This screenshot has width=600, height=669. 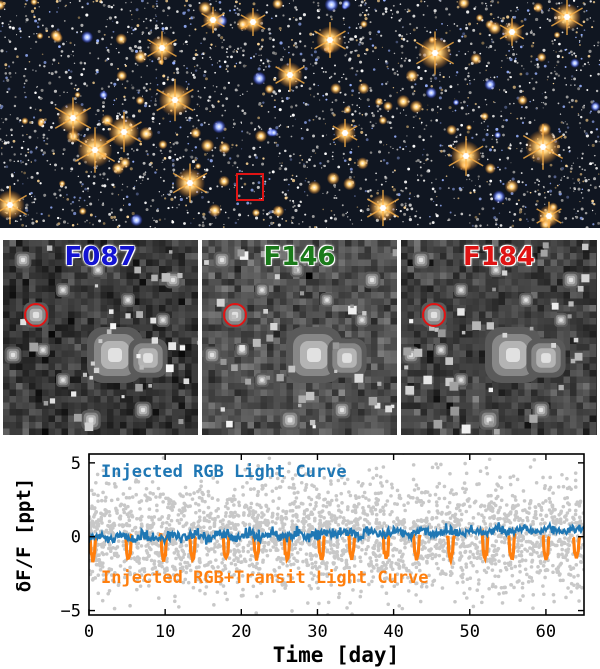 I want to click on field-bright-star, so click(x=549, y=214).